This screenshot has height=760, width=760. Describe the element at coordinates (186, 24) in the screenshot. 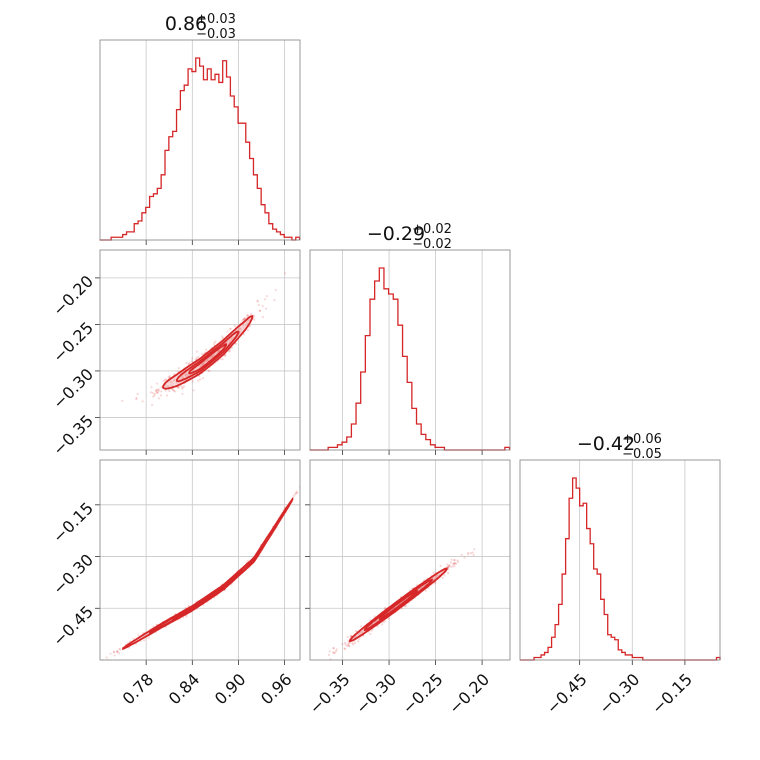

I see `p00-title-value: 0.86` at that location.